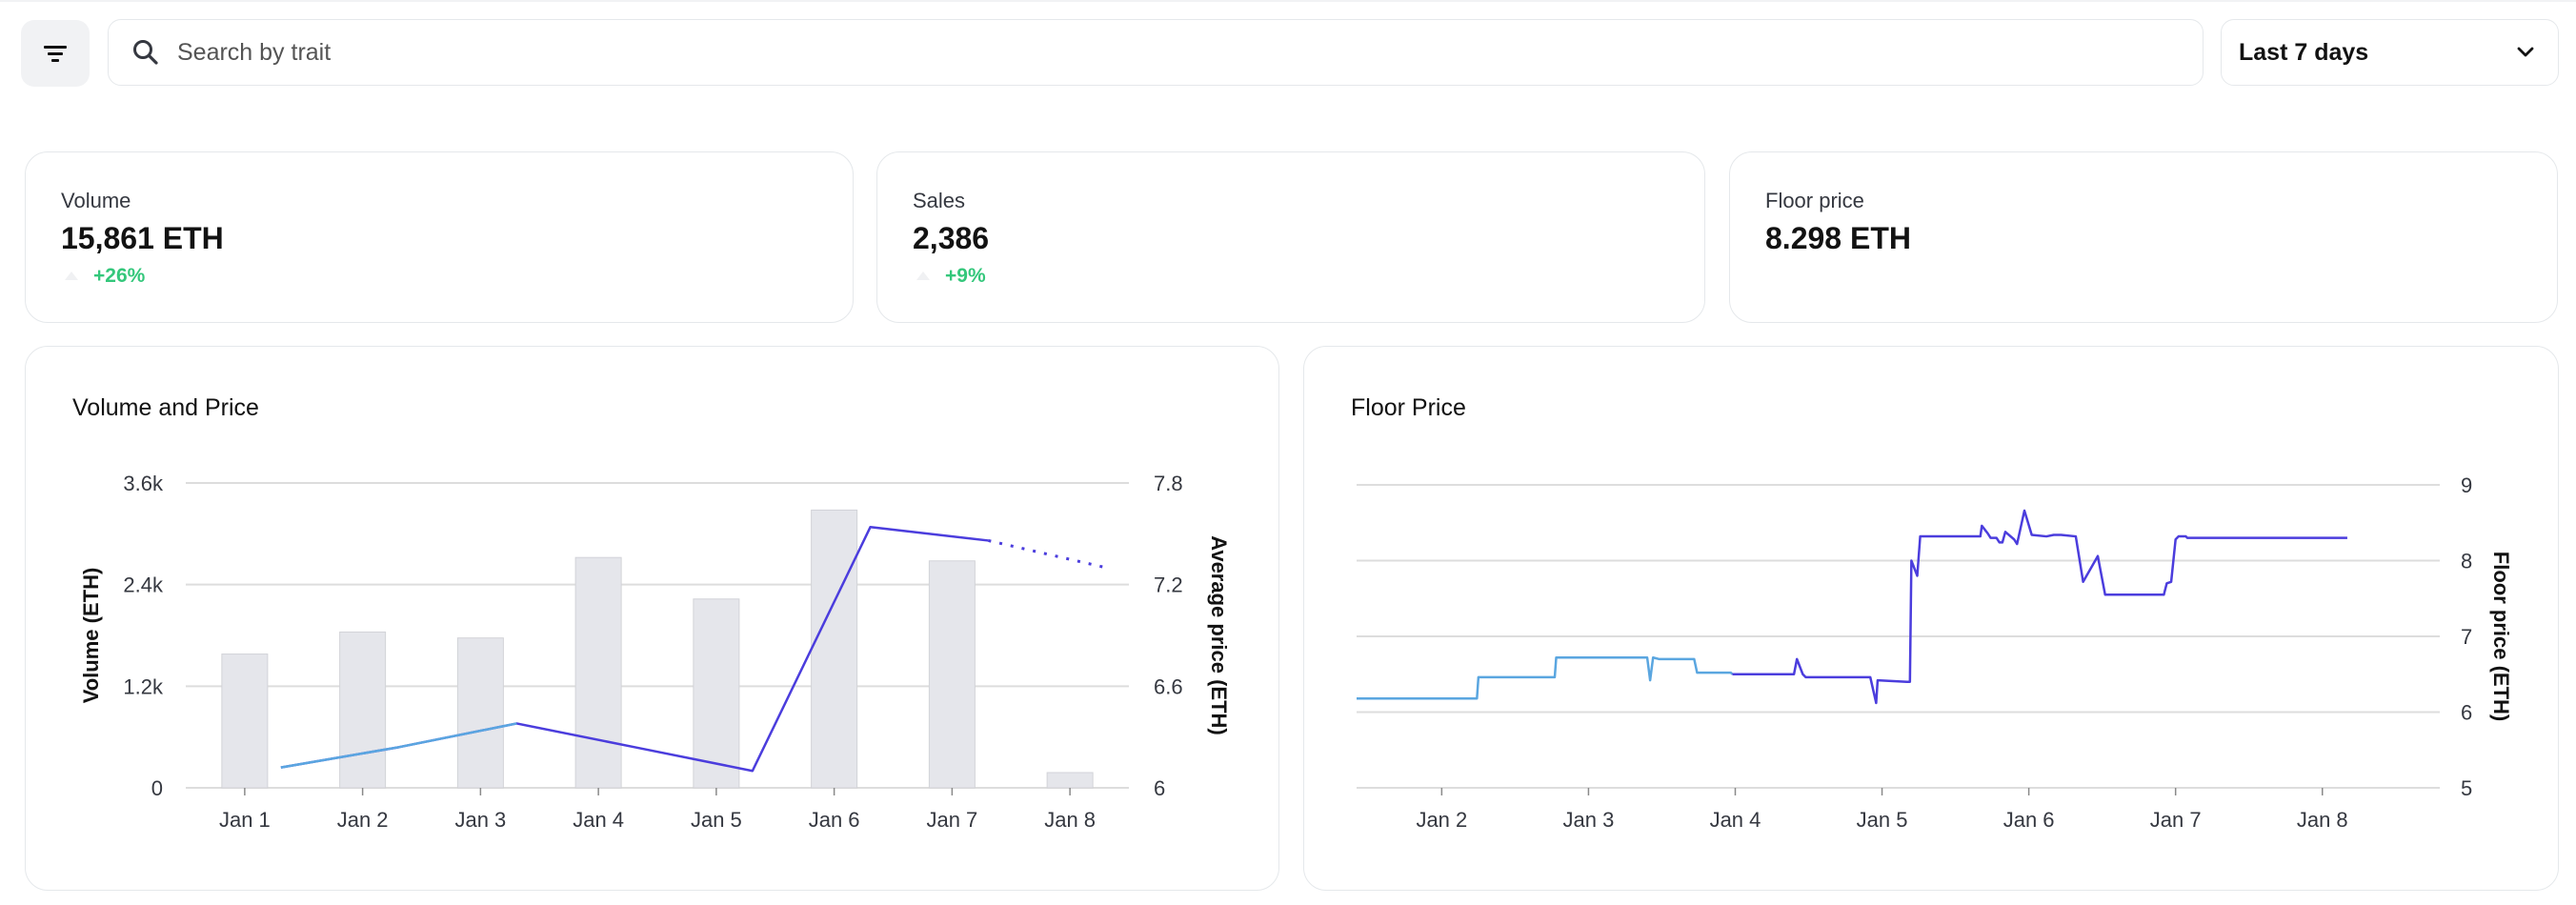 This screenshot has height=905, width=2576. I want to click on y-tick-label: 6, so click(2467, 713).